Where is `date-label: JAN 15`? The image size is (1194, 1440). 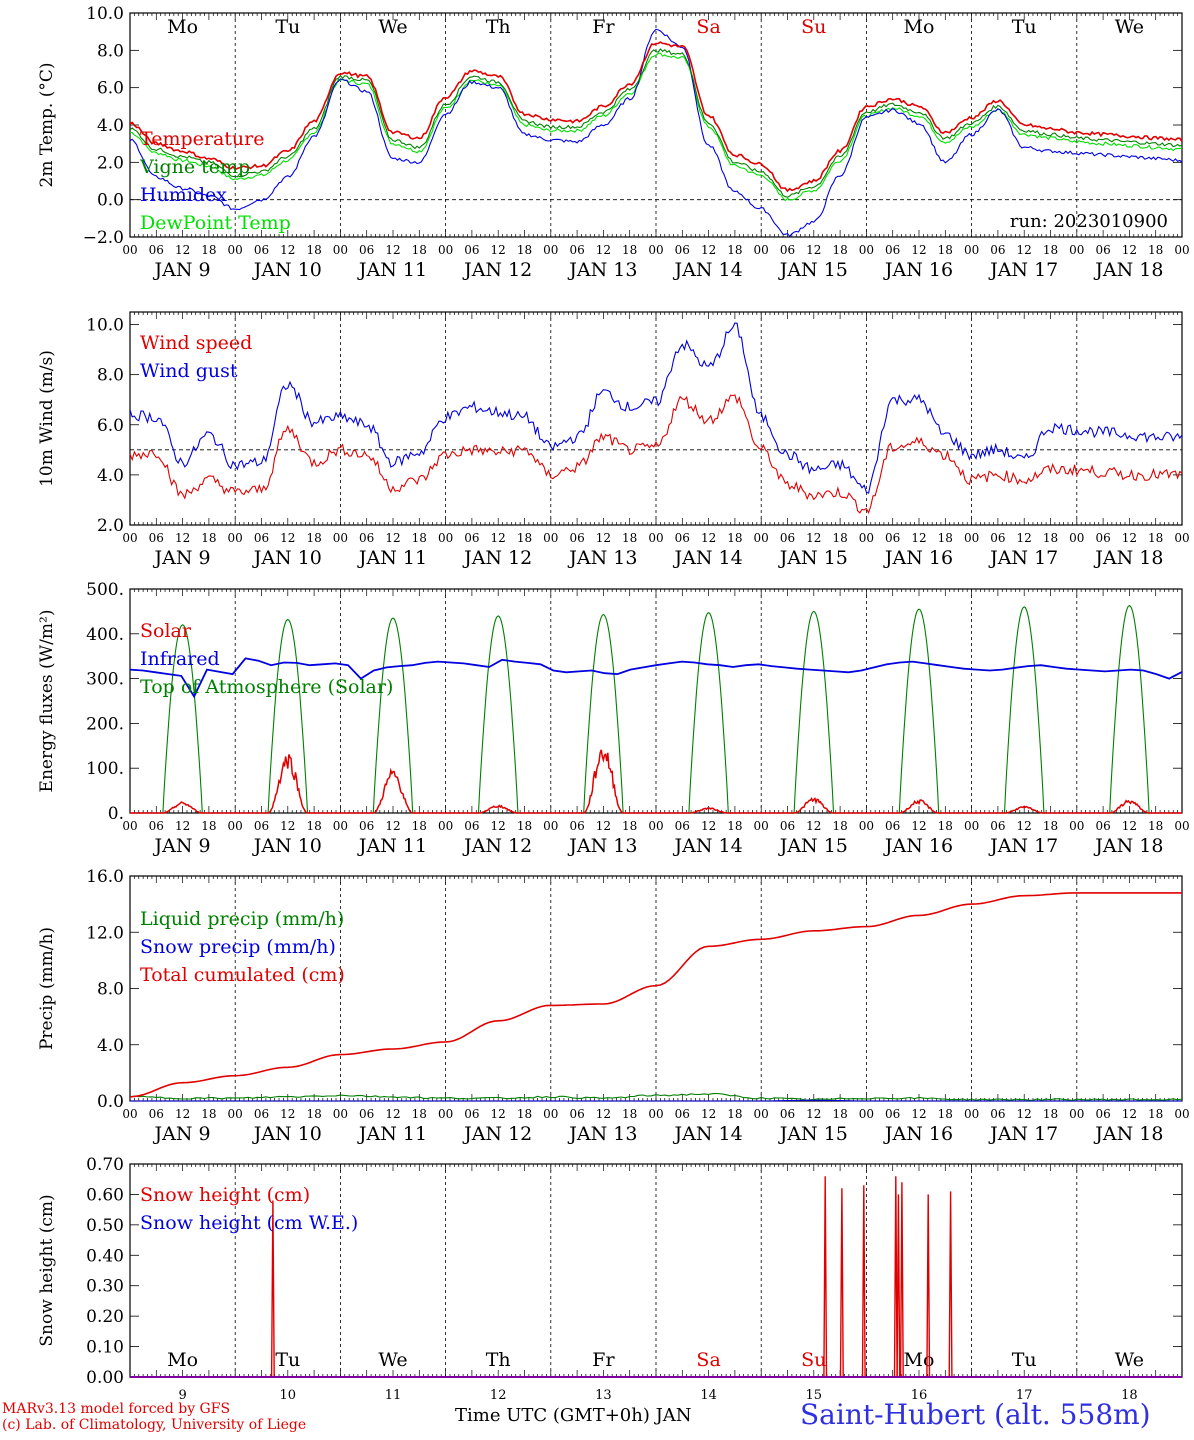
date-label: JAN 15 is located at coordinates (813, 846).